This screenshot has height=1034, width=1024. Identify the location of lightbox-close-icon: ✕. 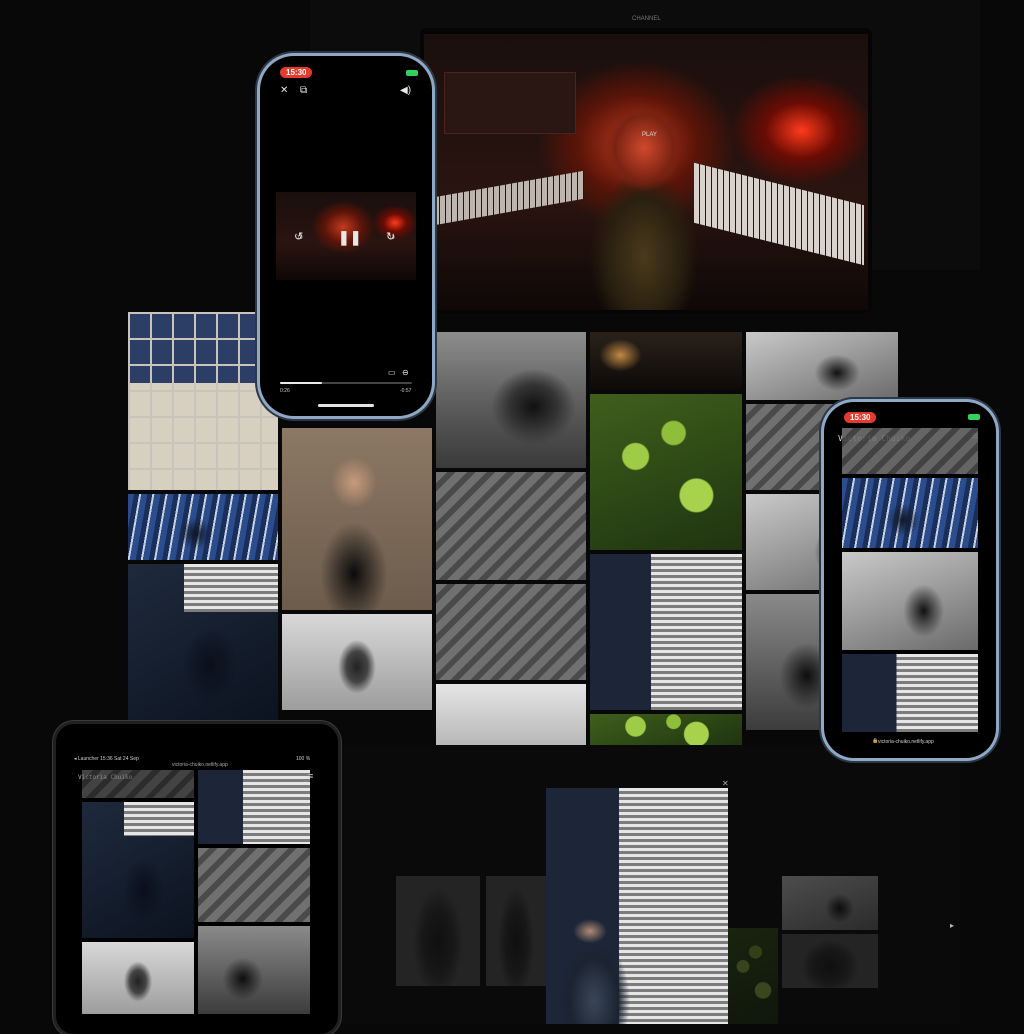
(725, 783).